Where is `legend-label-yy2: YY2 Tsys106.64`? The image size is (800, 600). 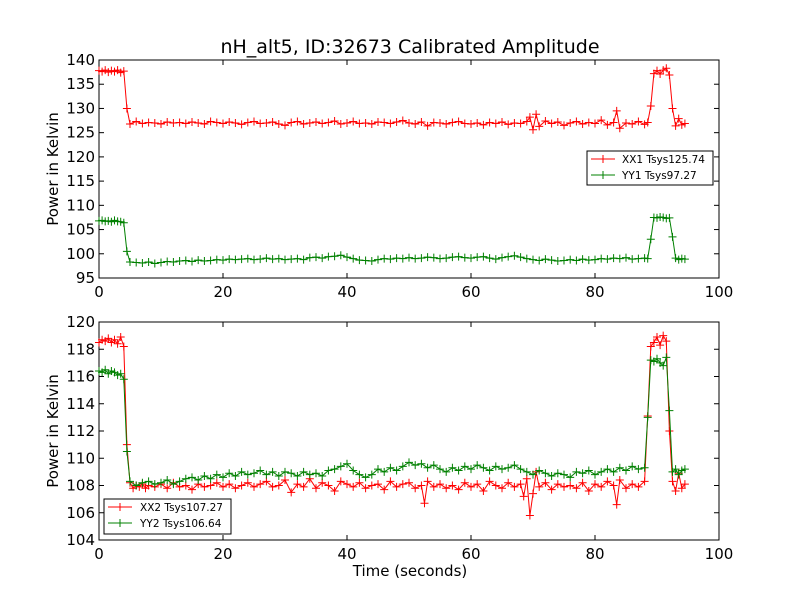
legend-label-yy2: YY2 Tsys106.64 is located at coordinates (180, 524).